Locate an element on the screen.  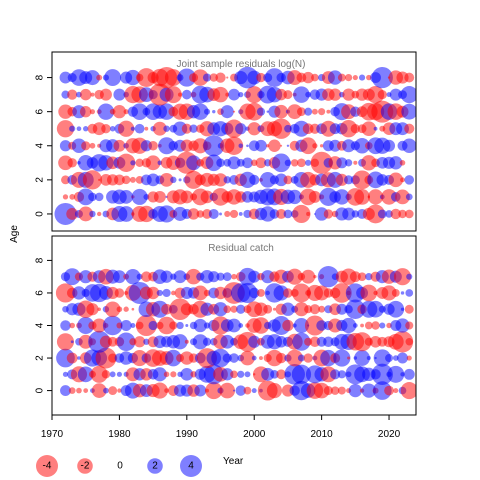
legend: -4 -2 0 2 4 is located at coordinates (119, 466).